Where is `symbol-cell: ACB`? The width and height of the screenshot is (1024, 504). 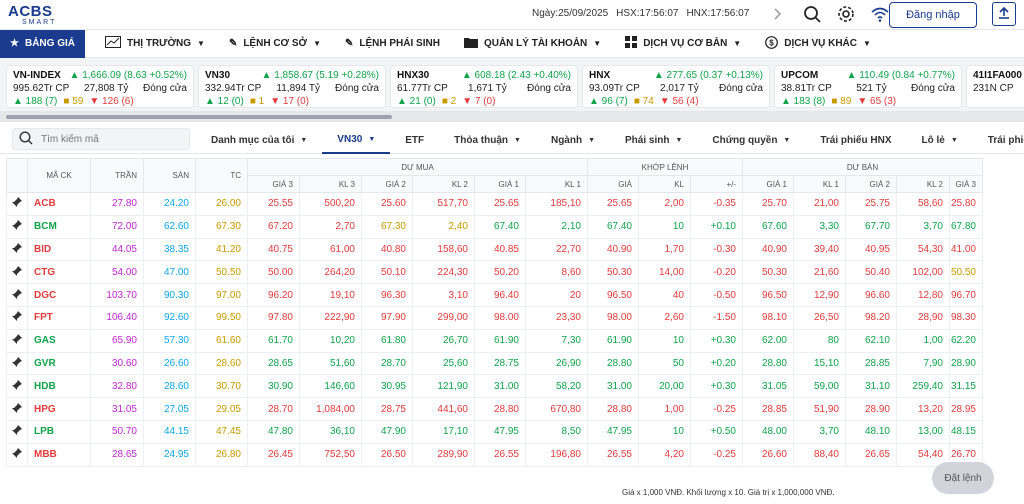 symbol-cell: ACB is located at coordinates (59, 204).